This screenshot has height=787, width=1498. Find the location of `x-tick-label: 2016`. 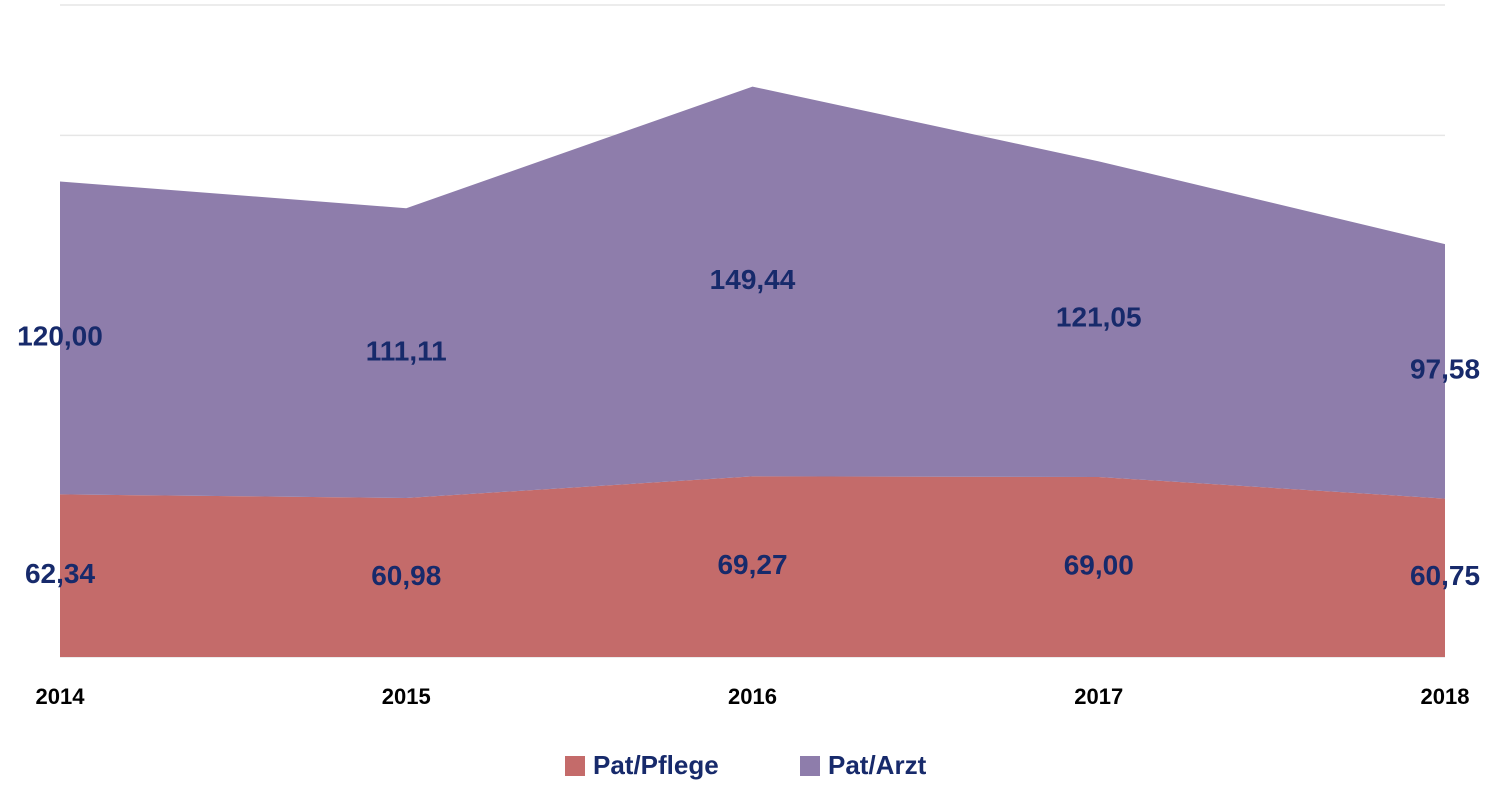

x-tick-label: 2016 is located at coordinates (752, 696).